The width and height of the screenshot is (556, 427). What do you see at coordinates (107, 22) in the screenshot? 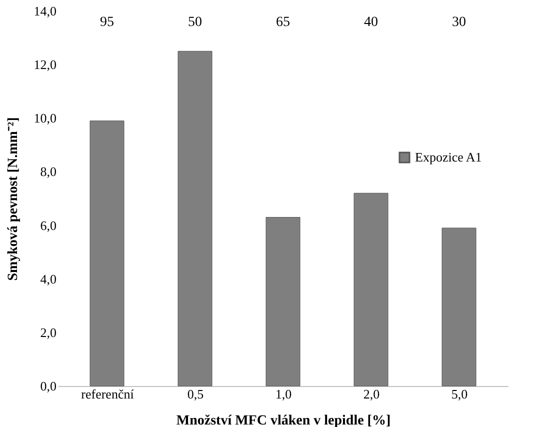
I see `annotation: 95` at bounding box center [107, 22].